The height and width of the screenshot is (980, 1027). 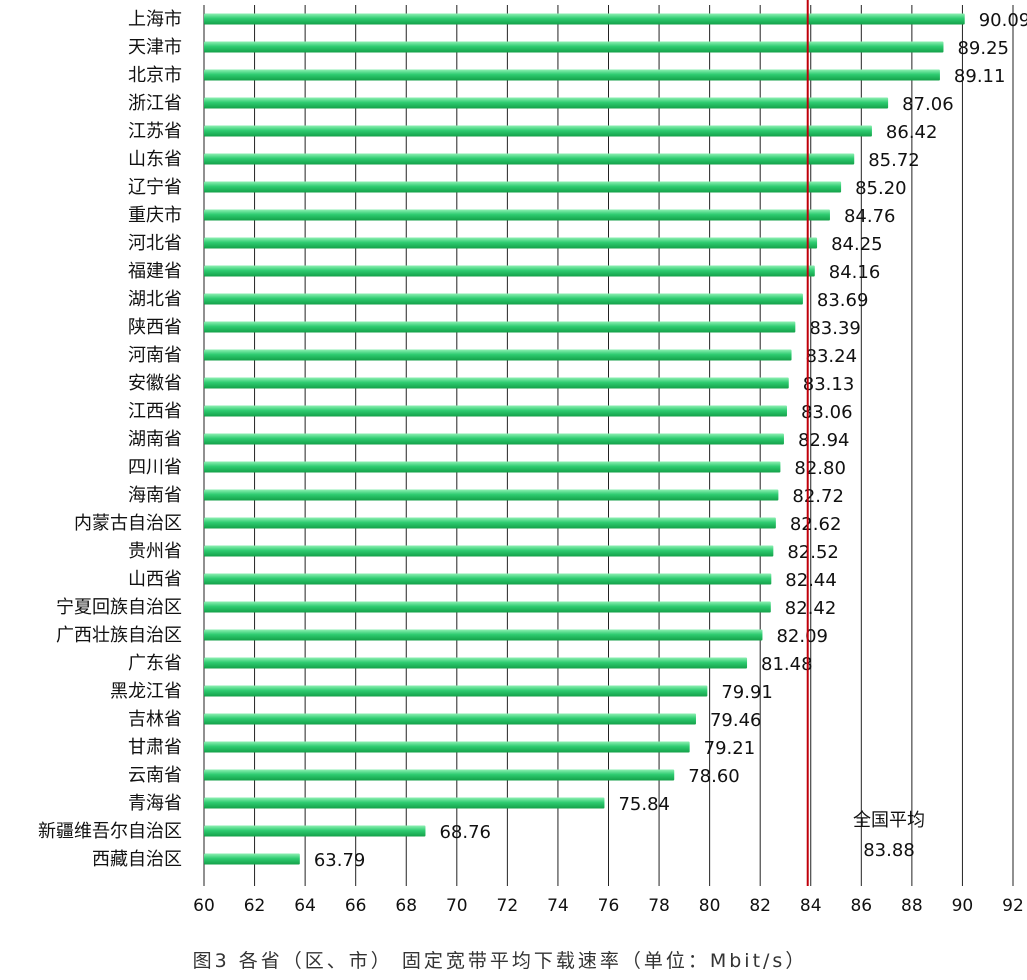 I want to click on category-label: 辽宁省, so click(x=155, y=187).